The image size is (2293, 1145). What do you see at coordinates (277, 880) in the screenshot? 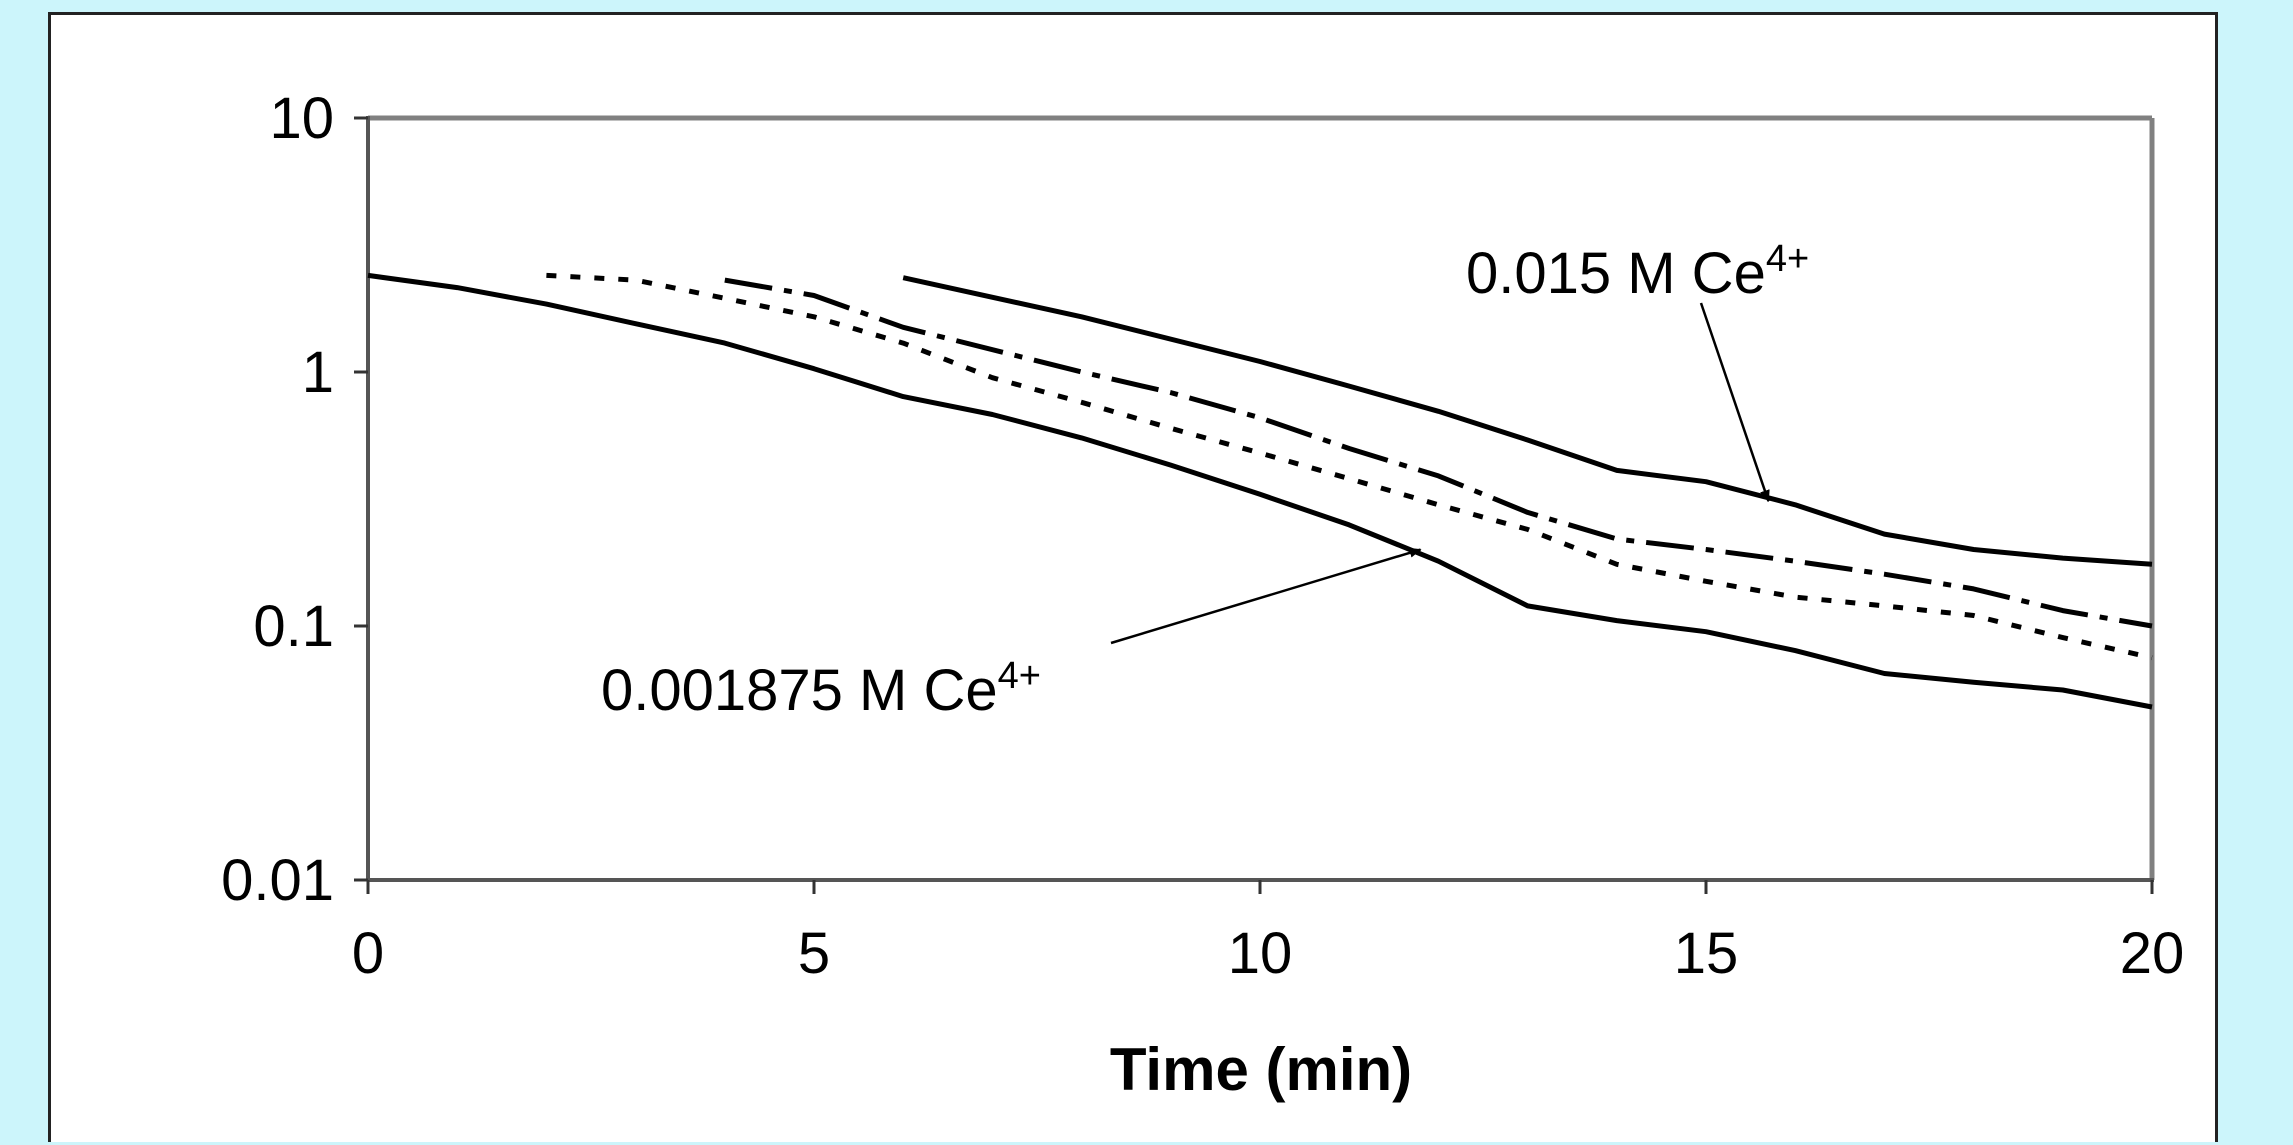
I see `y-tick-label: 0.01` at bounding box center [277, 880].